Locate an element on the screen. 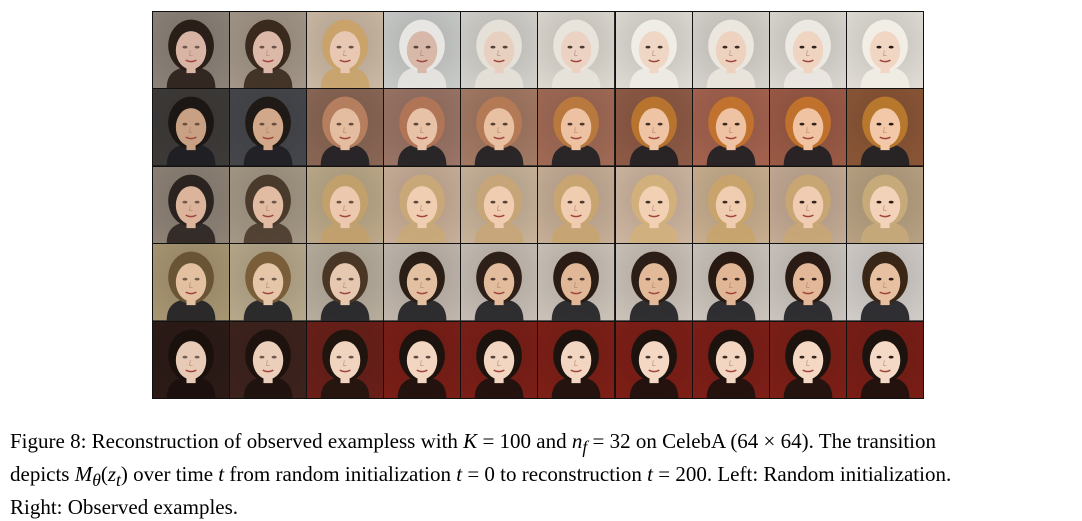  face-image-r2-c7 is located at coordinates (653, 127).